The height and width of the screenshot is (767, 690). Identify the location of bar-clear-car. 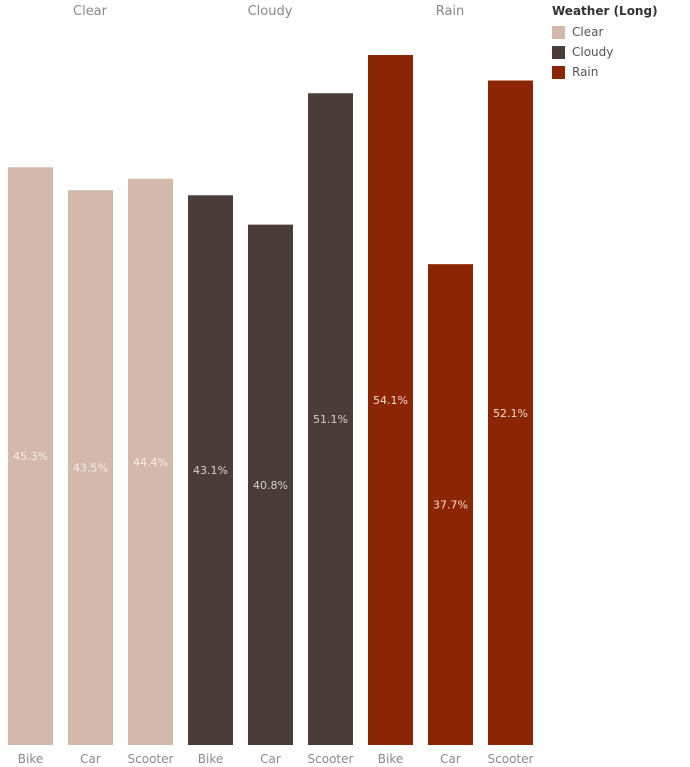
(90, 467).